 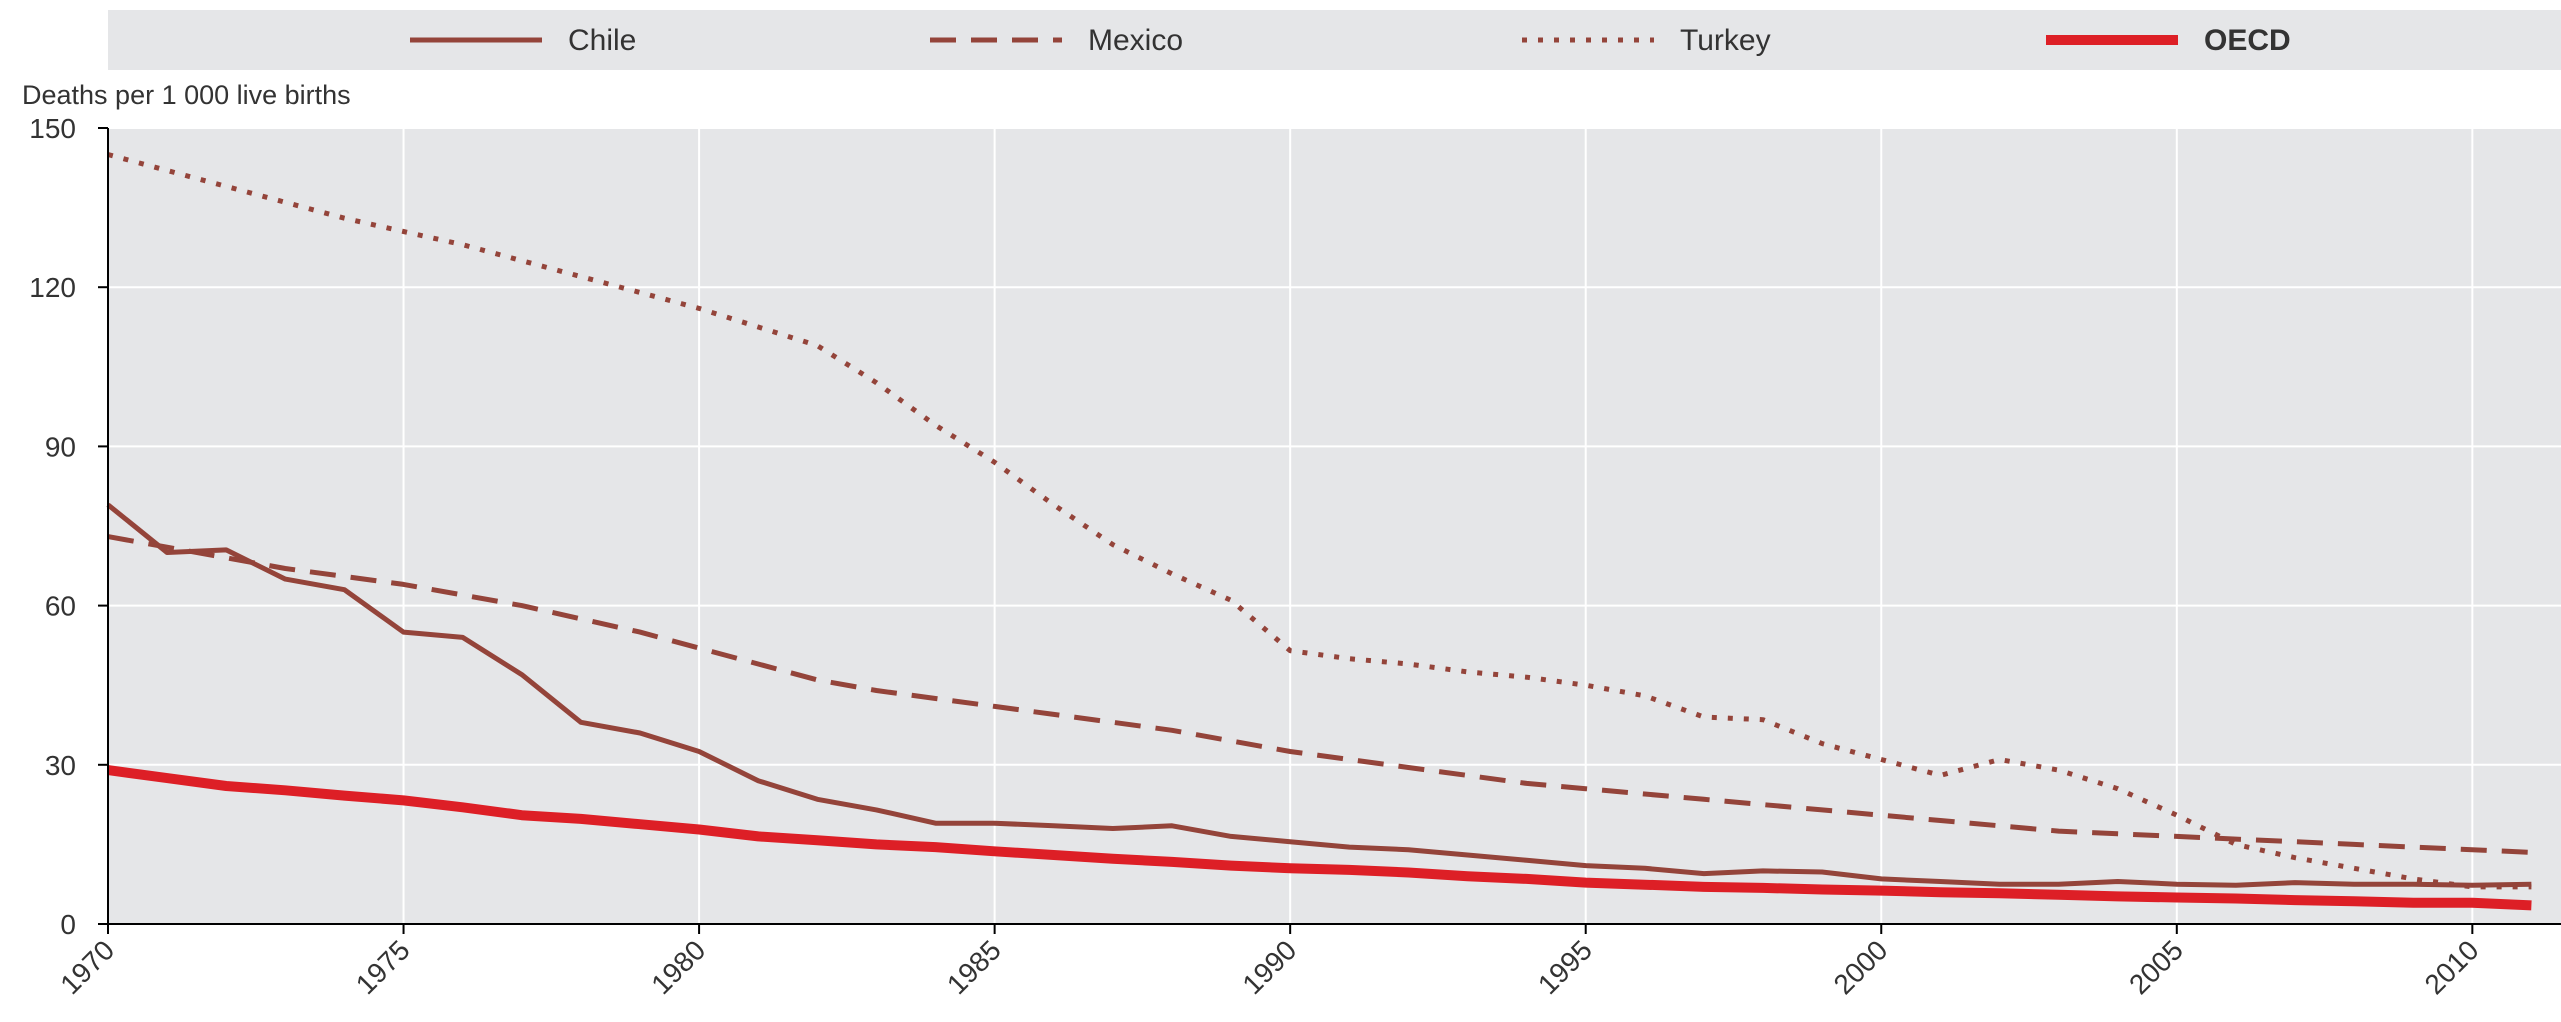 What do you see at coordinates (1350, 40) in the screenshot?
I see `legend: Chile Mexico Turkey OECD` at bounding box center [1350, 40].